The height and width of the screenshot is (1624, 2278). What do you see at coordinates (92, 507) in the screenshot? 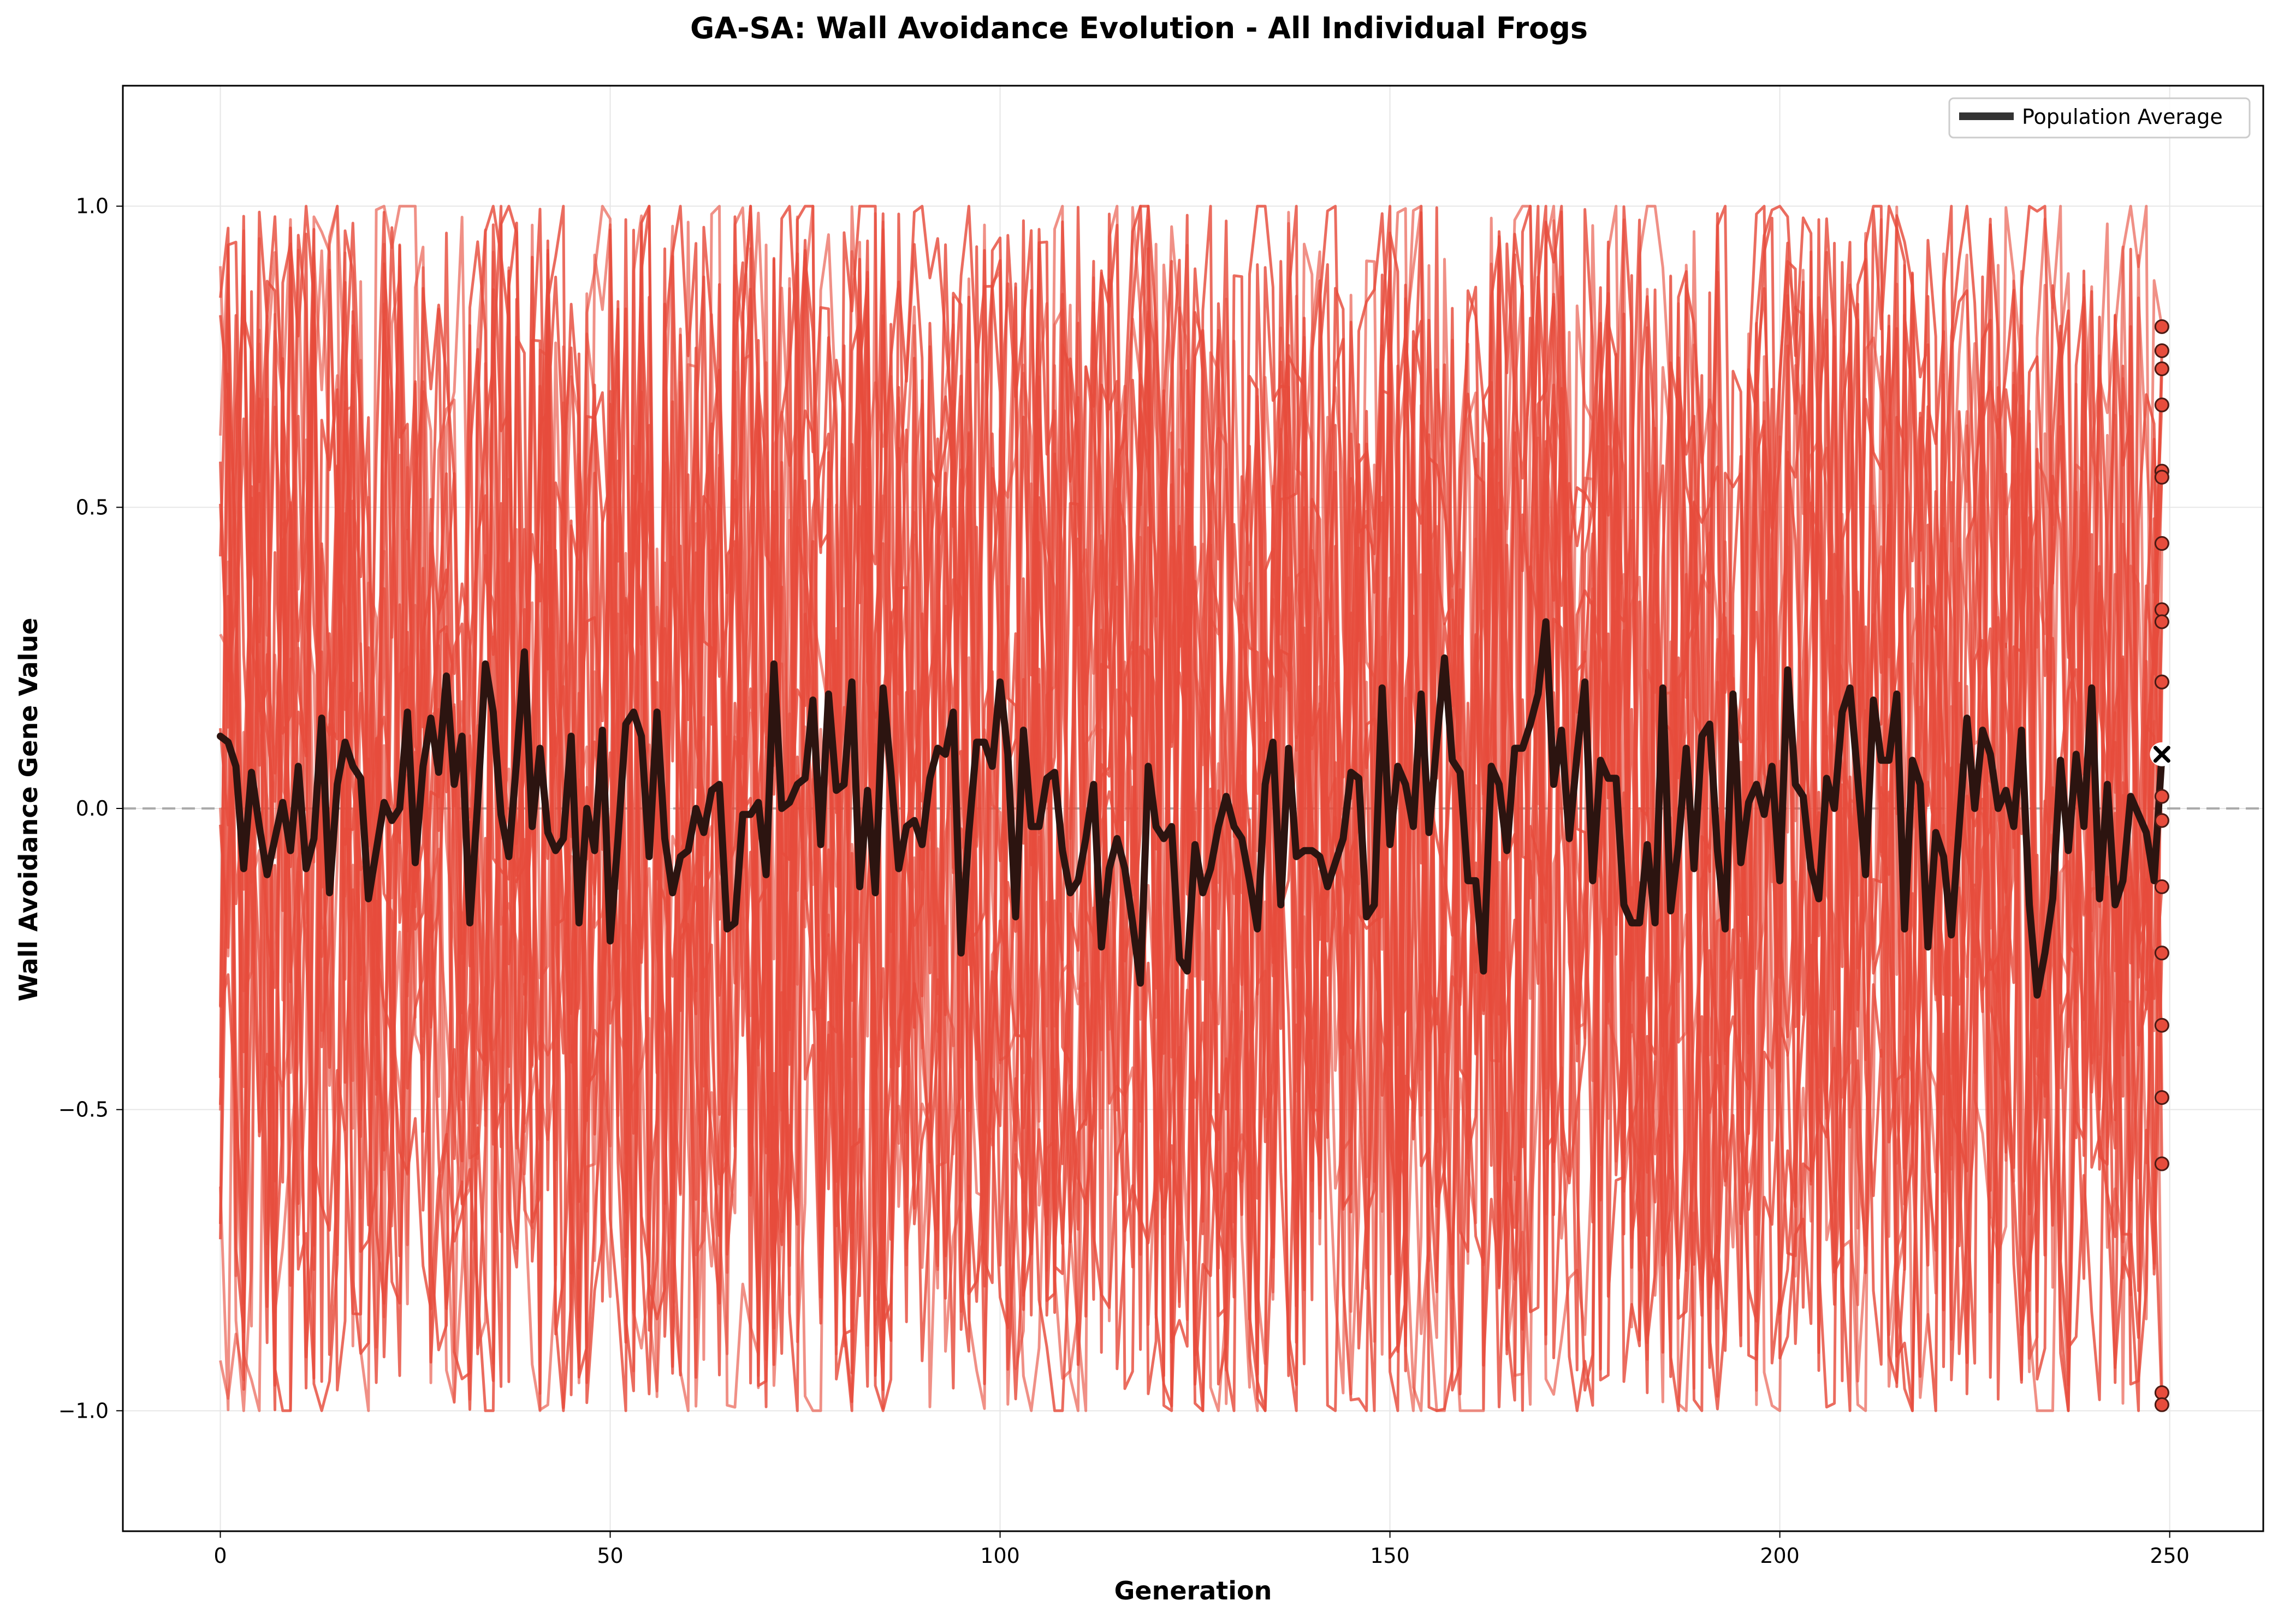
I see `y-tick-label: 0.5` at bounding box center [92, 507].